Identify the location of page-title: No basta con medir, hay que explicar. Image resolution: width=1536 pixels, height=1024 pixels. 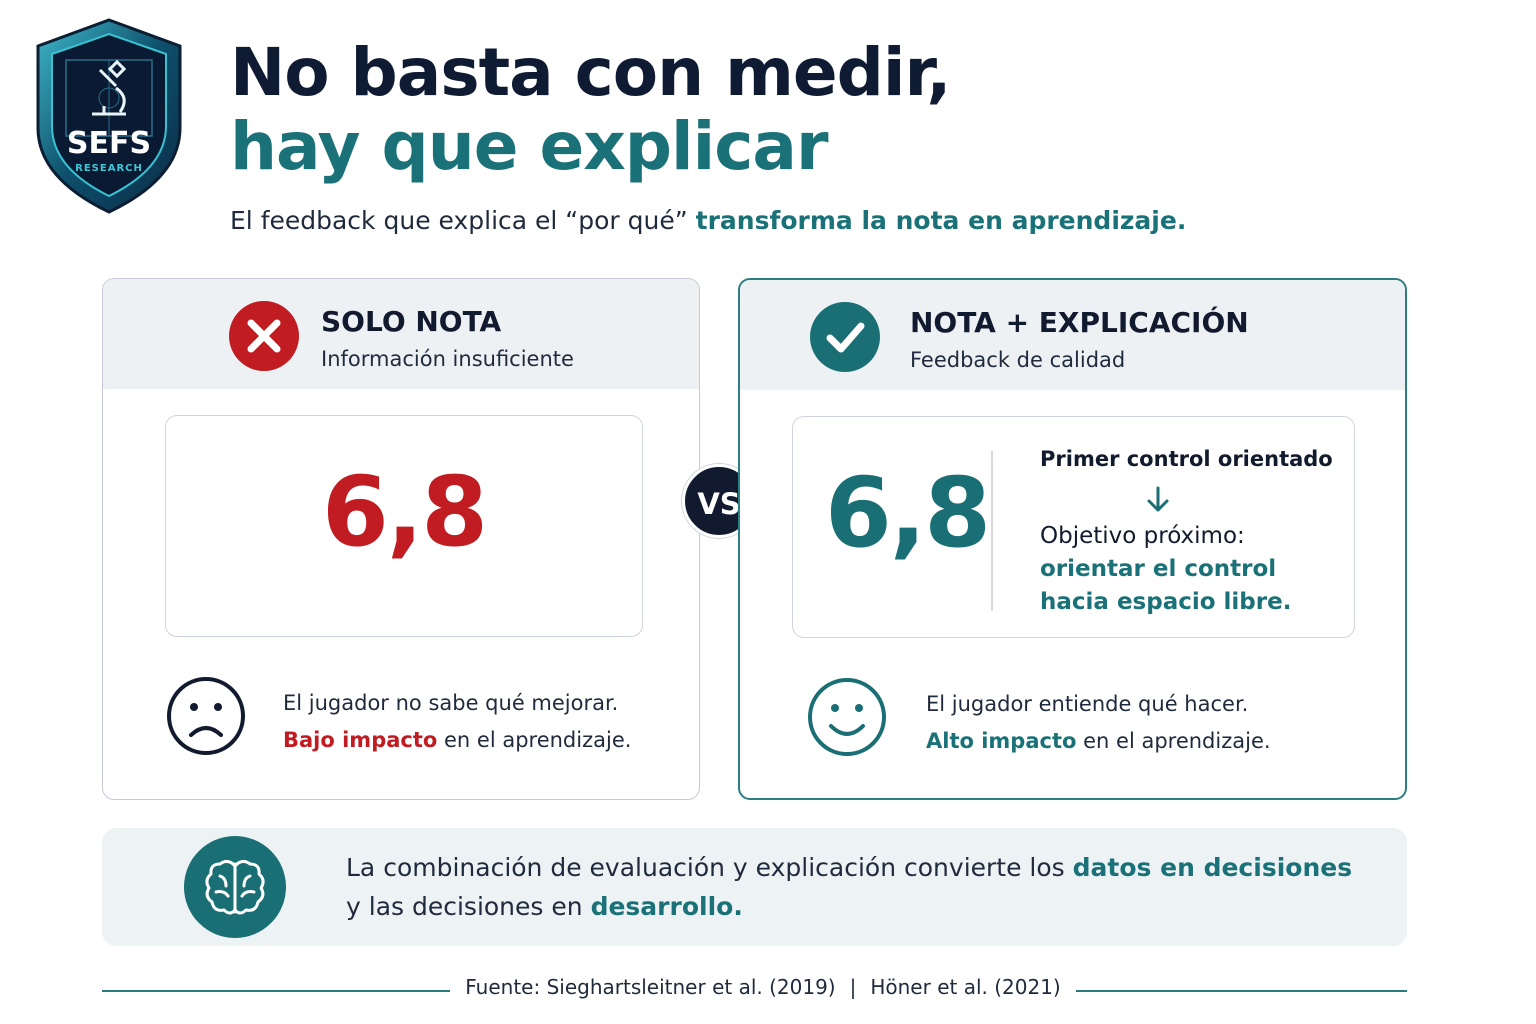
(590, 109).